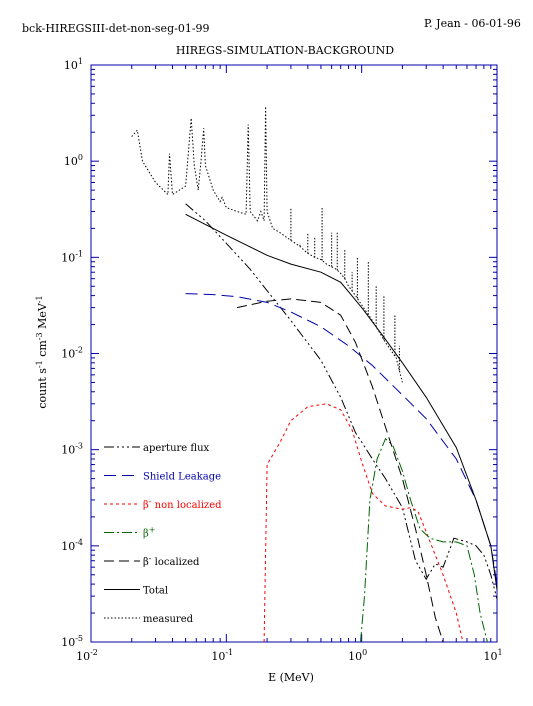 Image resolution: width=533 pixels, height=706 pixels. I want to click on x-axis-label: E (MeV), so click(291, 677).